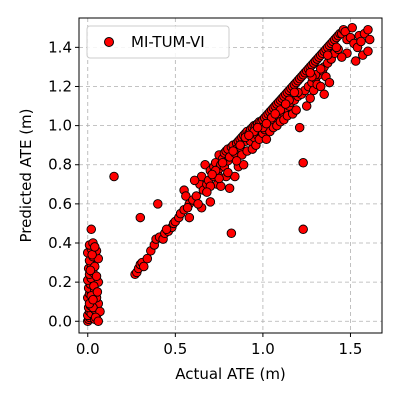  Describe the element at coordinates (351, 349) in the screenshot. I see `x-tick-label: 1.5` at that location.